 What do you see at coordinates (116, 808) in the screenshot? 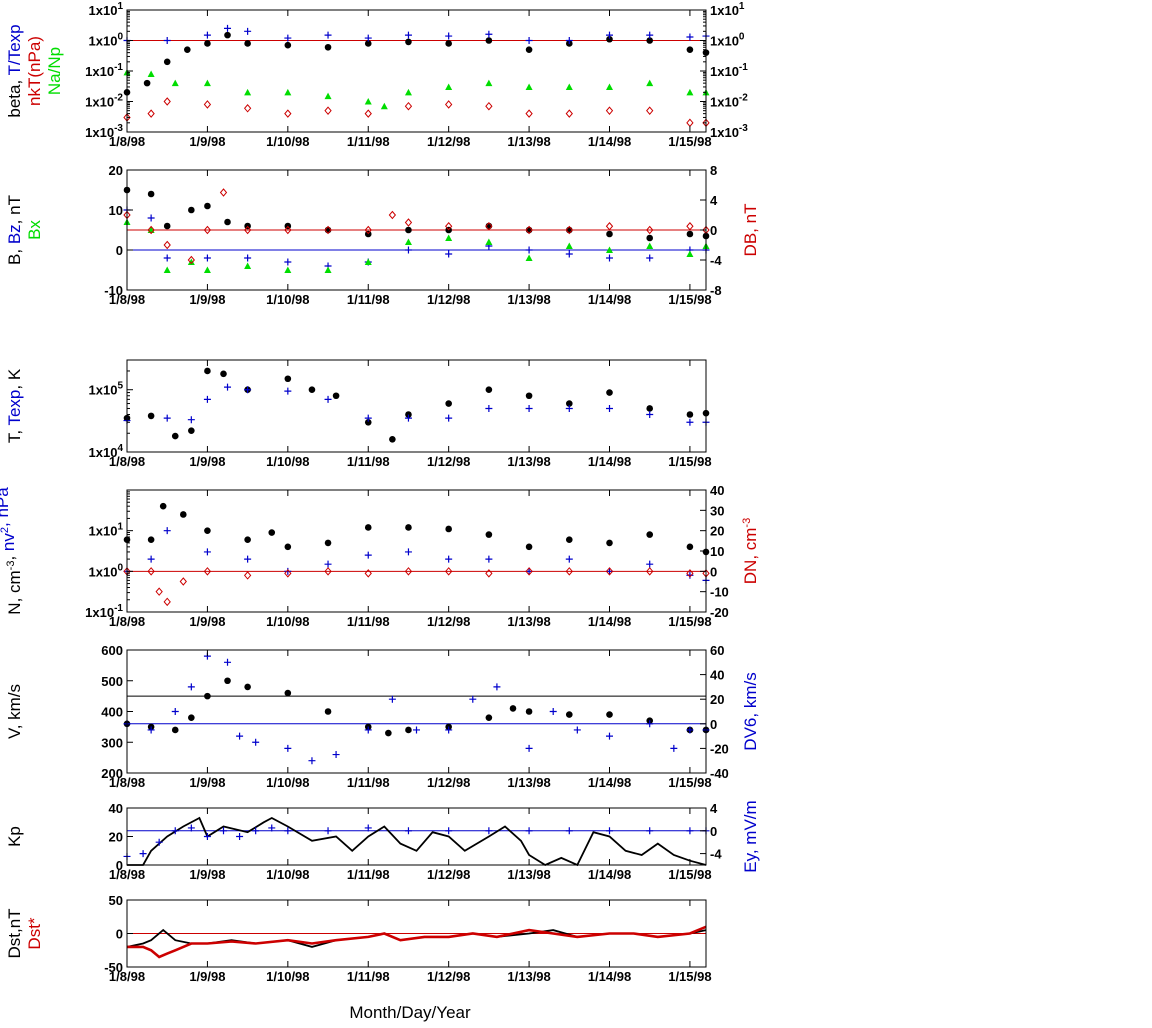
I see `left-tick-label: 40` at bounding box center [116, 808].